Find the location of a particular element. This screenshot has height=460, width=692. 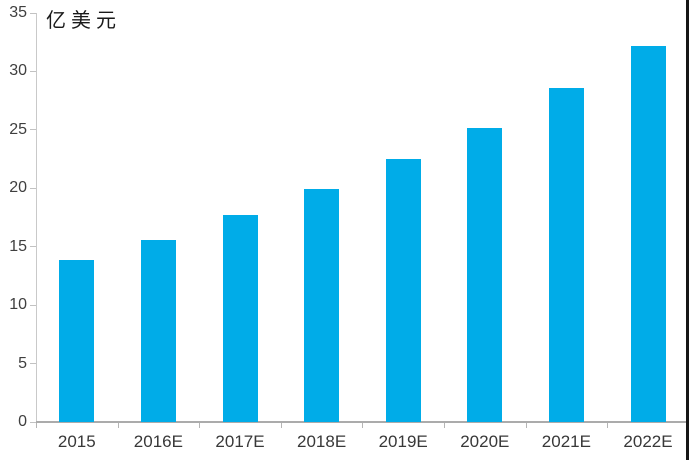

bar-2020E is located at coordinates (485, 274).